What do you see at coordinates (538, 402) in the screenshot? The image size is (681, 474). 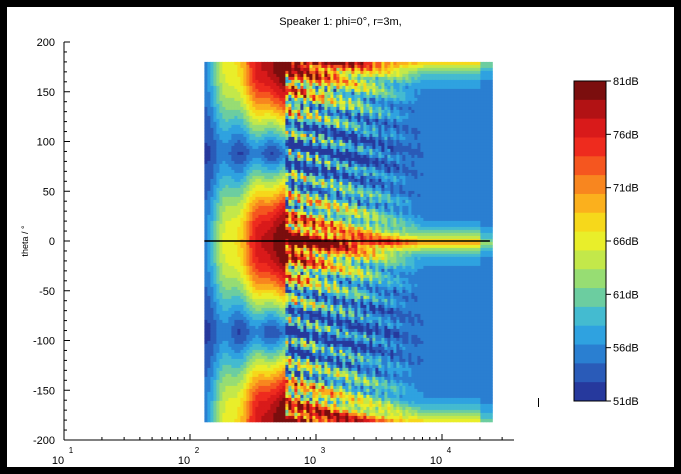 I see `stray-tick-mark` at bounding box center [538, 402].